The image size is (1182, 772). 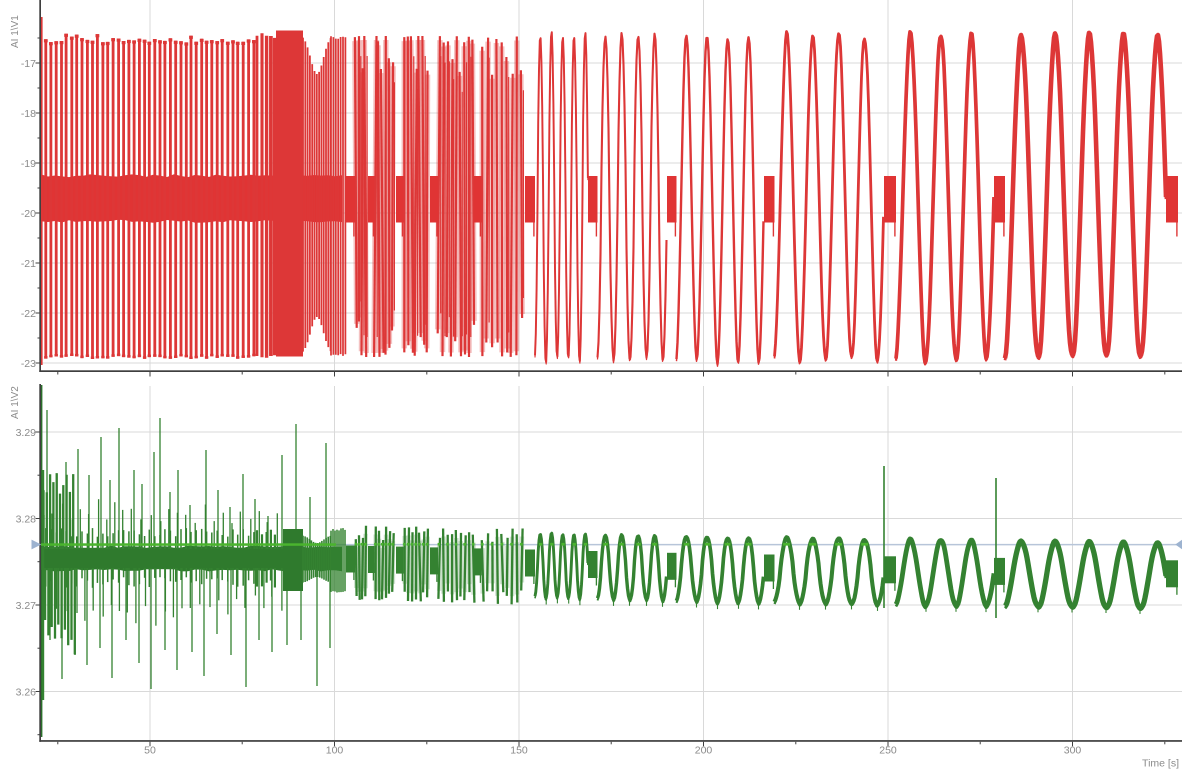 I want to click on svg-text: -23, so click(x=28, y=364).